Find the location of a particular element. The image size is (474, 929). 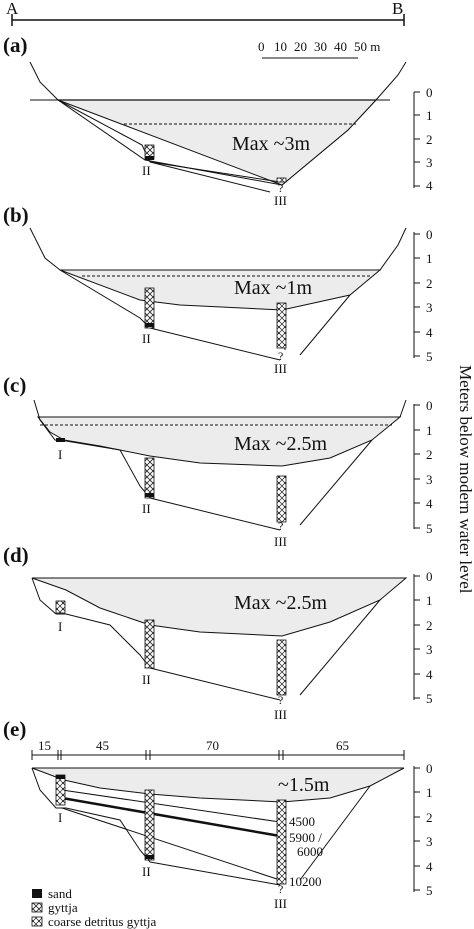

panel-e-tick-3: 3 is located at coordinates (429, 841).